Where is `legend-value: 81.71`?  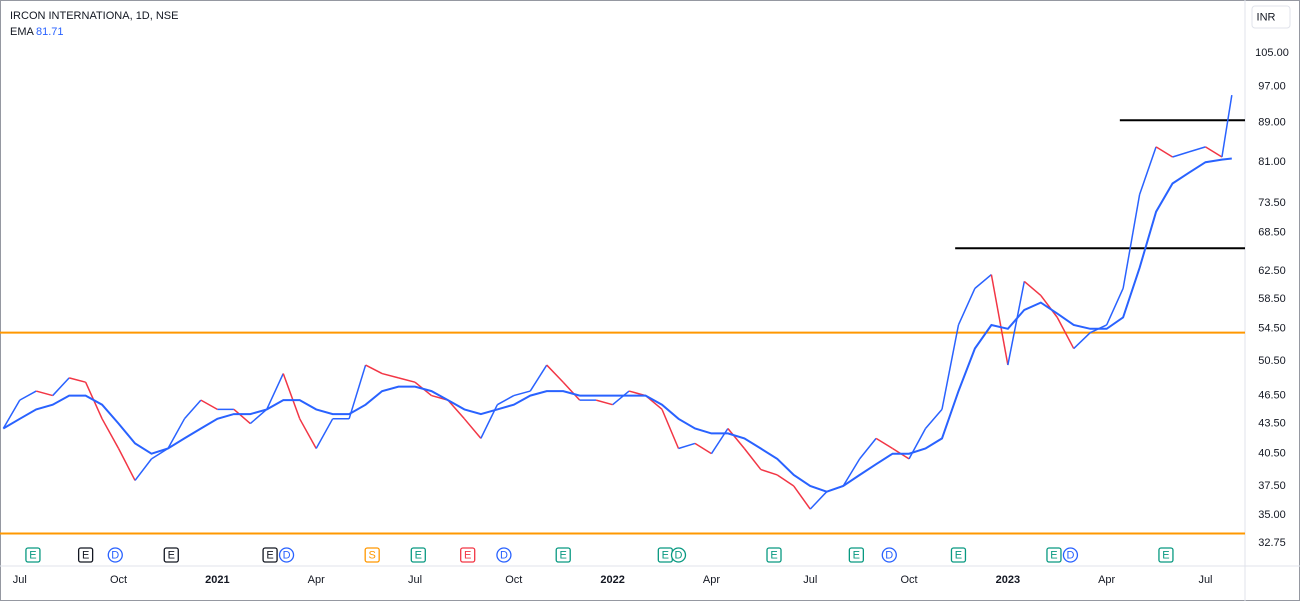
legend-value: 81.71 is located at coordinates (50, 32).